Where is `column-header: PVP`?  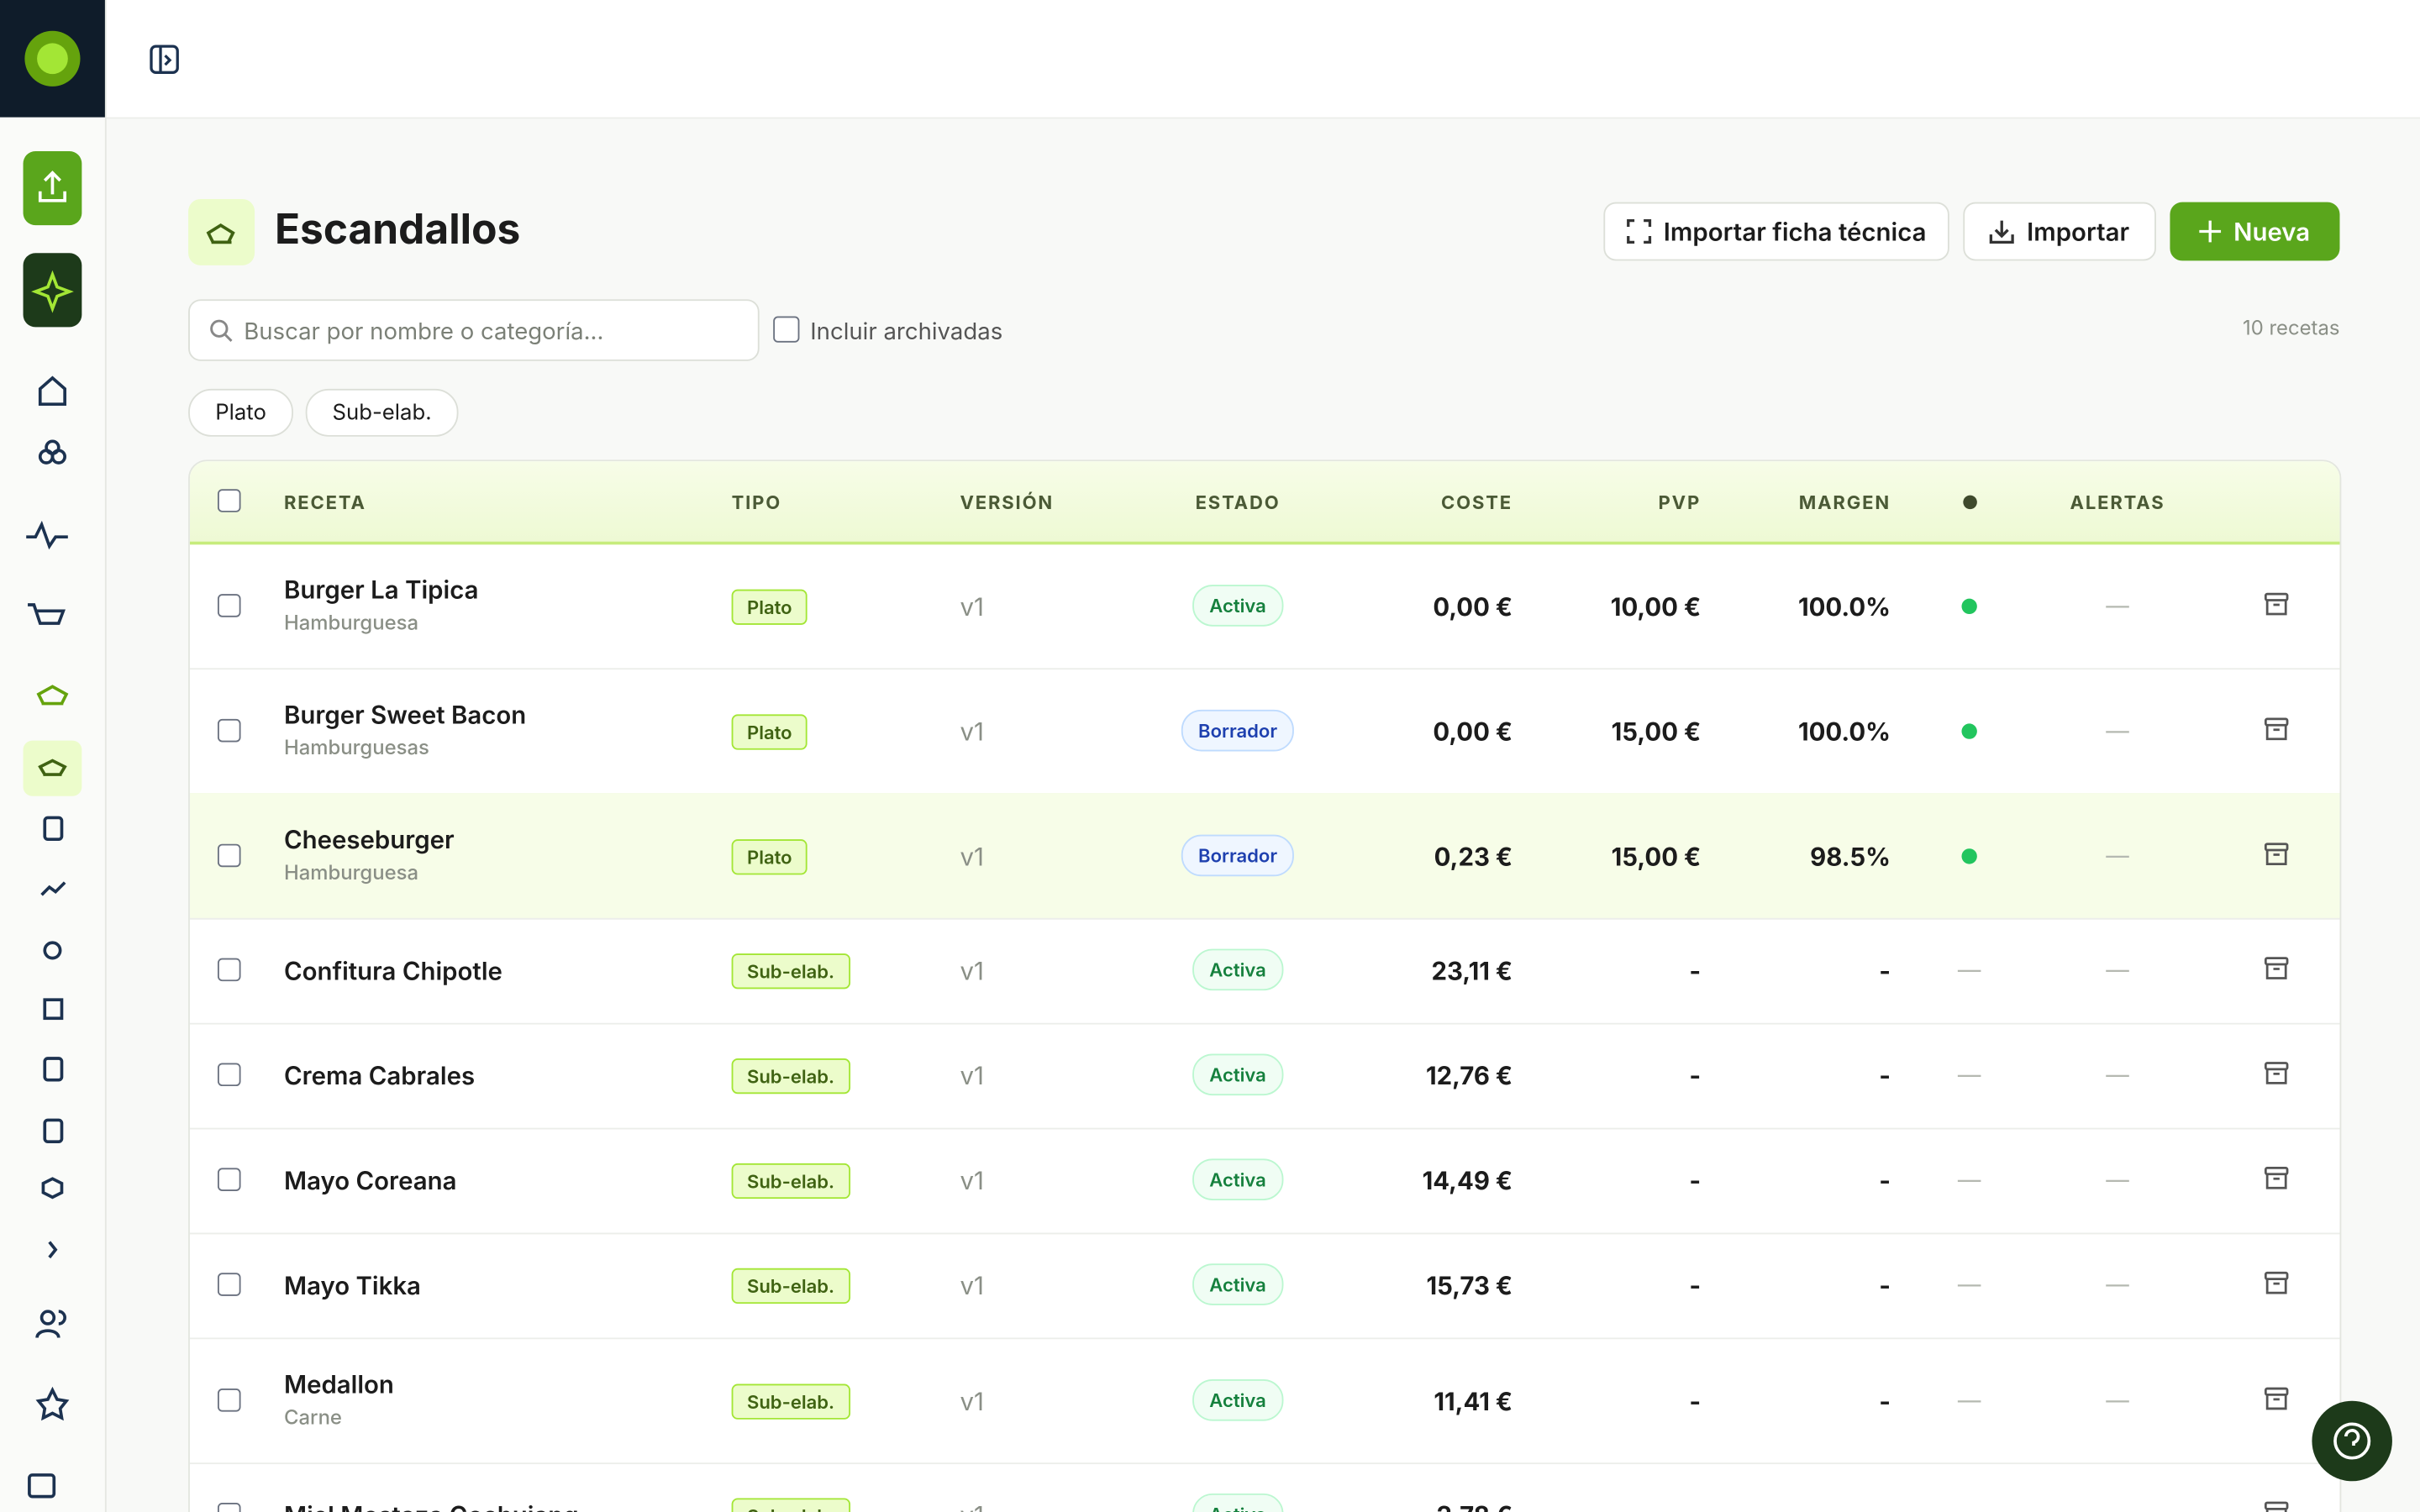 column-header: PVP is located at coordinates (1680, 502).